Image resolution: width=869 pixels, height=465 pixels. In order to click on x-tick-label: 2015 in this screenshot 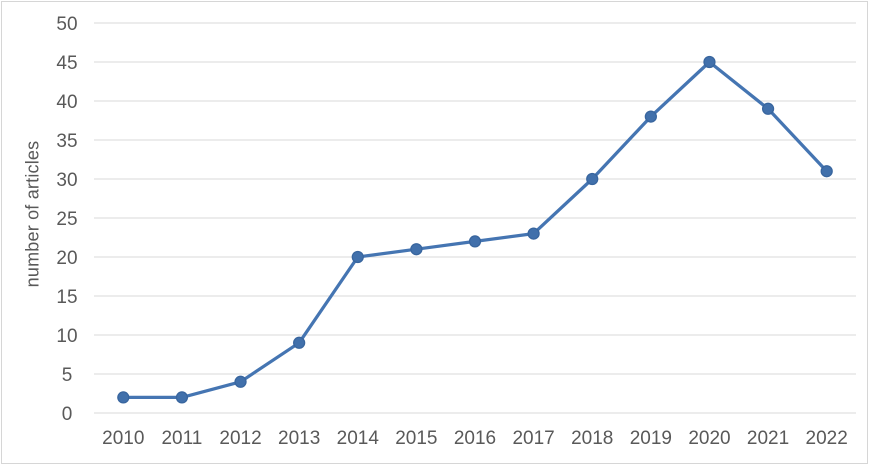, I will do `click(416, 438)`.